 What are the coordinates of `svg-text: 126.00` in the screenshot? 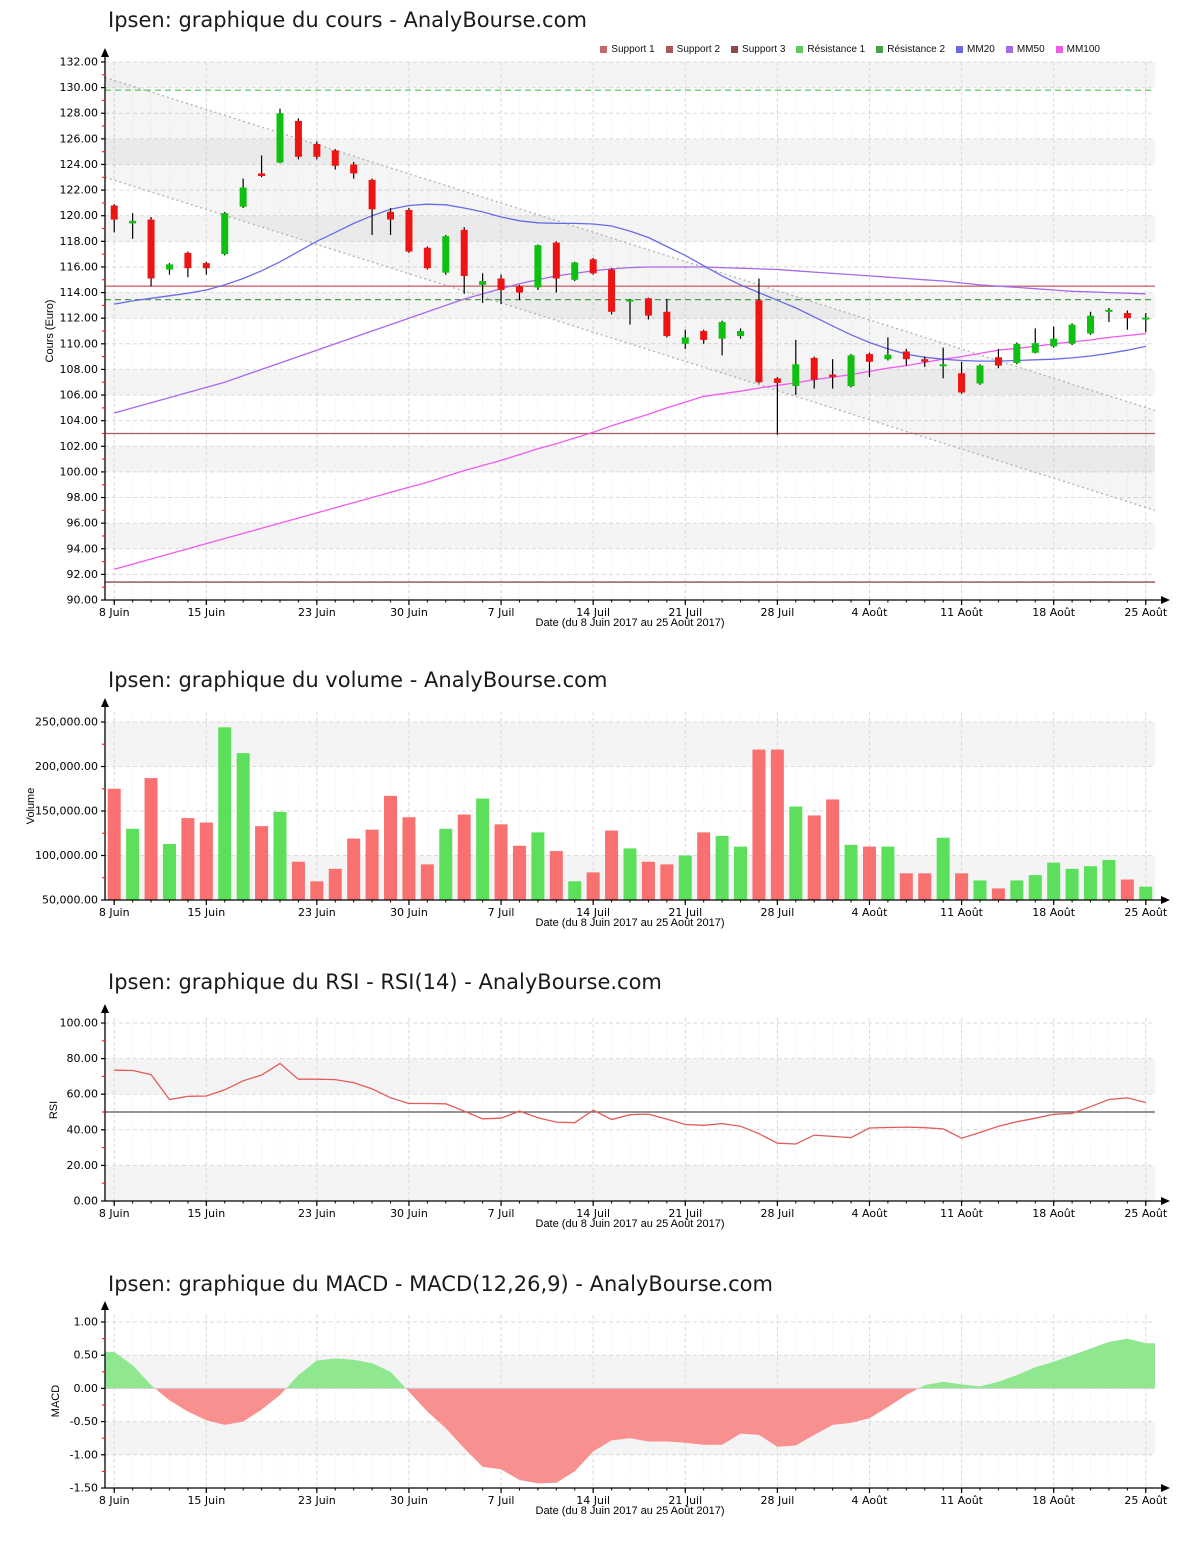 It's located at (79, 138).